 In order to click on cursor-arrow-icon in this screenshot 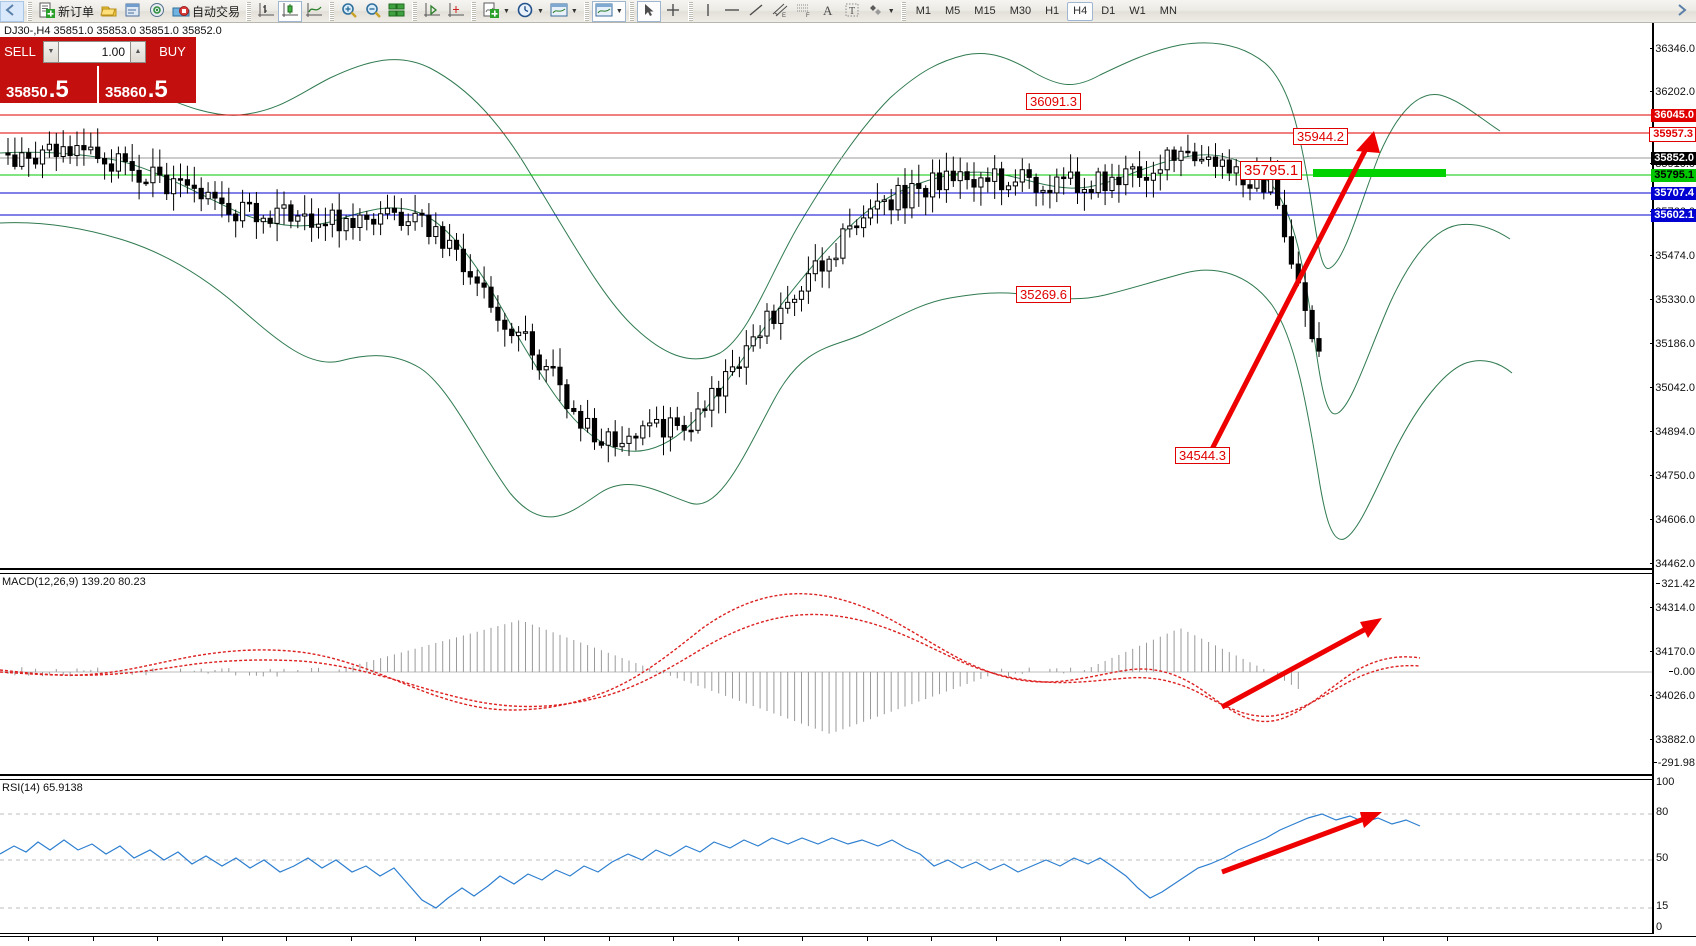, I will do `click(649, 11)`.